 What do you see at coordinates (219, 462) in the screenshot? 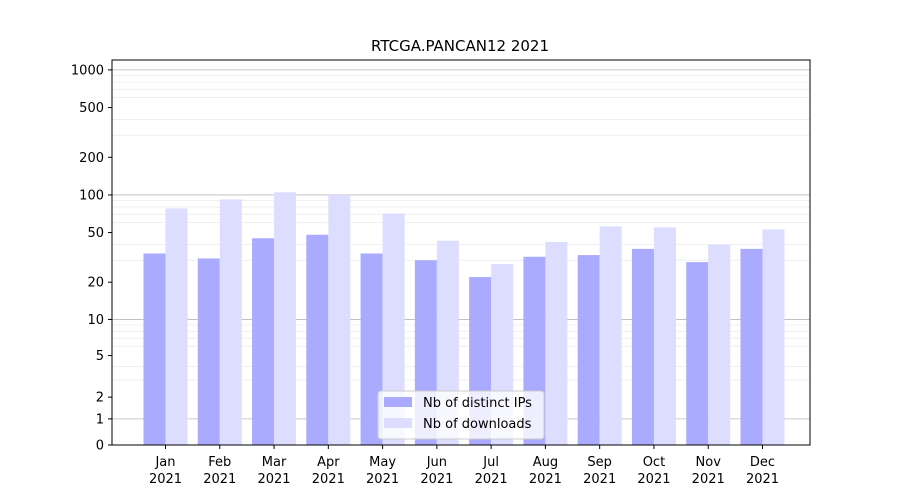
I see `x-tick-label-month: Feb` at bounding box center [219, 462].